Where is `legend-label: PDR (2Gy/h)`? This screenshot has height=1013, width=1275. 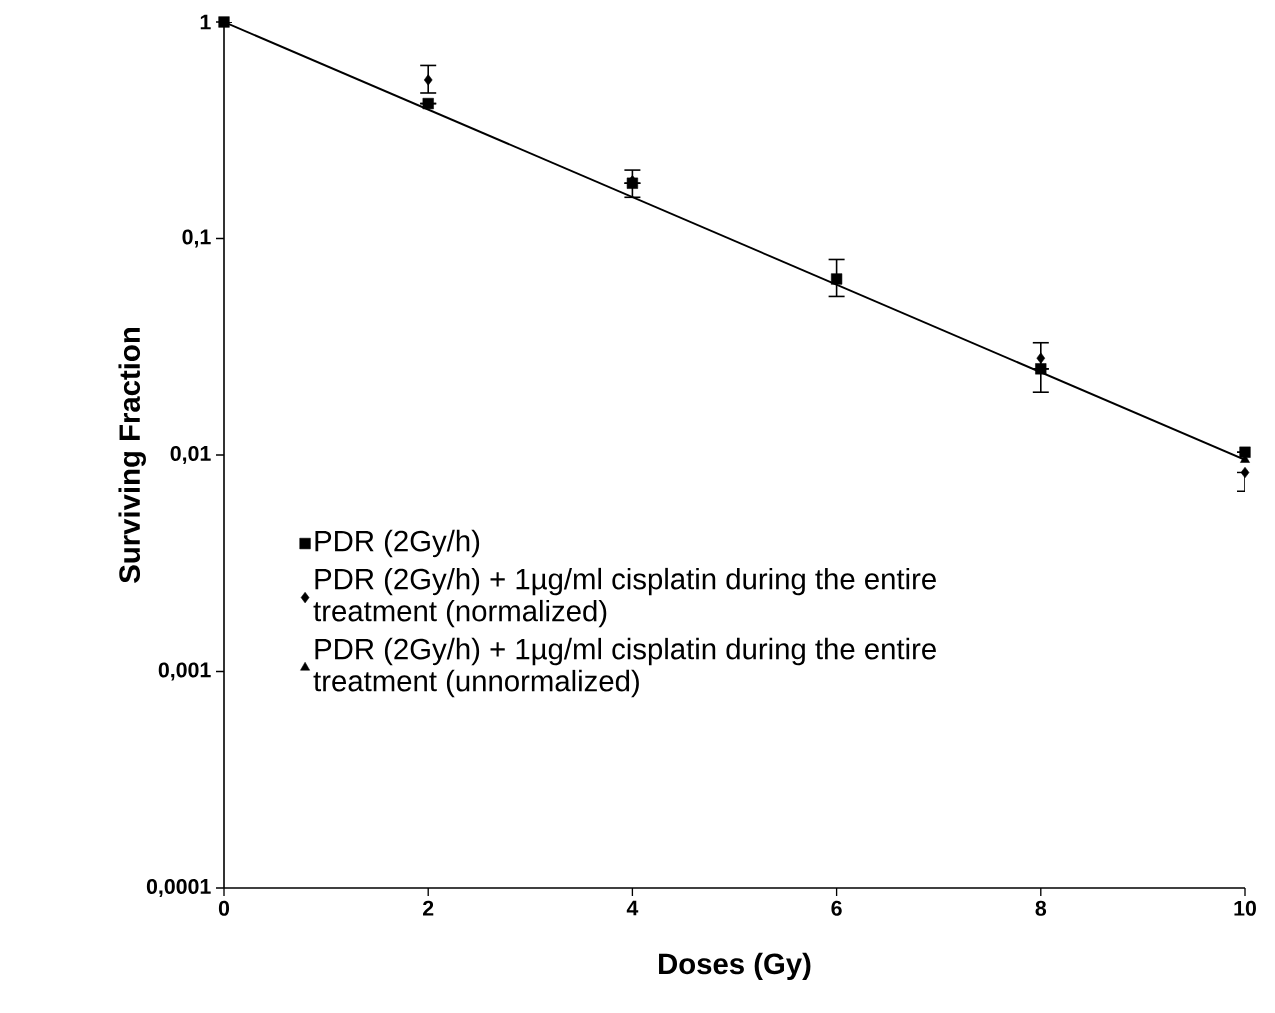 legend-label: PDR (2Gy/h) is located at coordinates (397, 543).